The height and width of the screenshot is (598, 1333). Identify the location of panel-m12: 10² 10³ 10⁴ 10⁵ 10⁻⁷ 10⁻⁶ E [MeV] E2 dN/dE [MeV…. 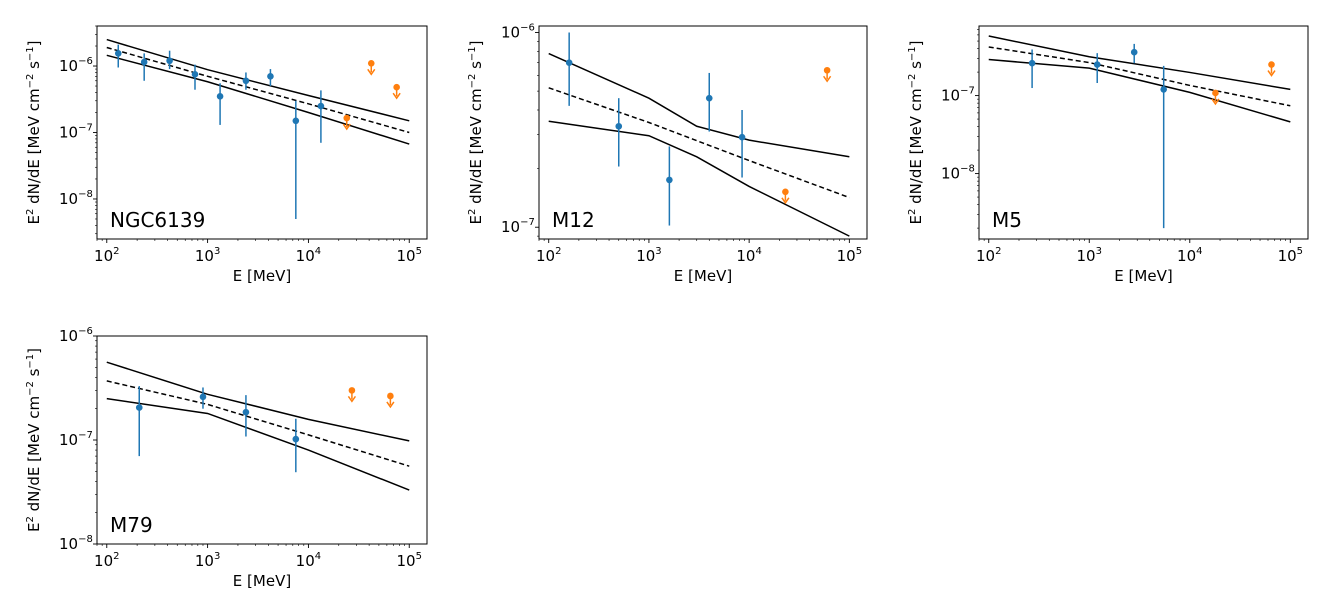
(667, 154).